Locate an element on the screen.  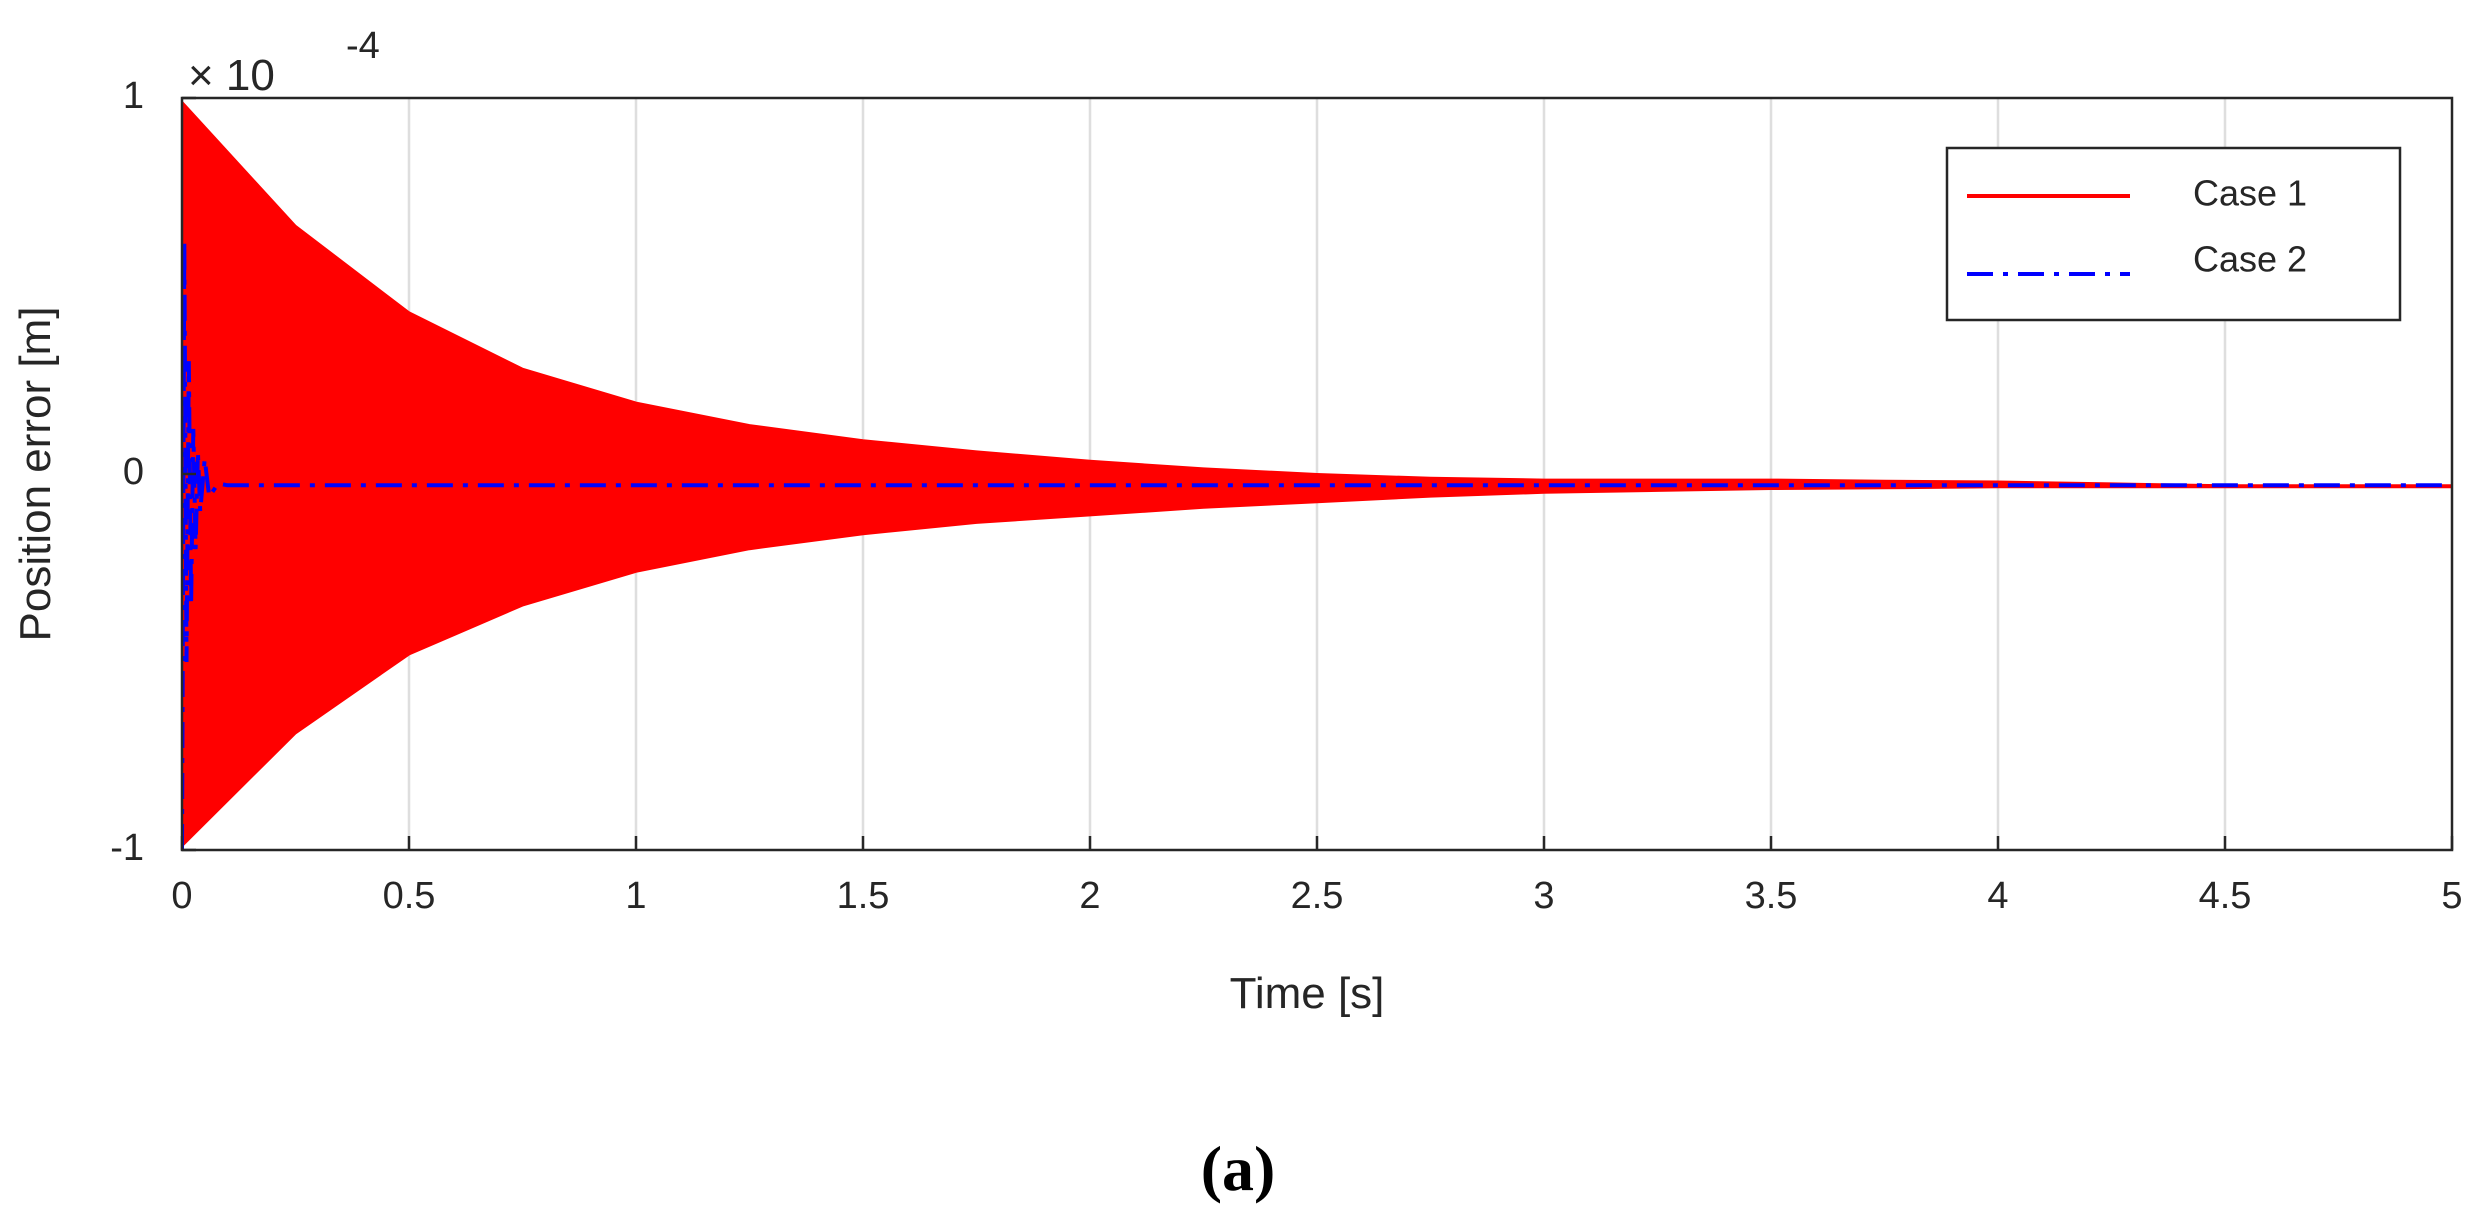
x-tick-label: 0.5 is located at coordinates (409, 896).